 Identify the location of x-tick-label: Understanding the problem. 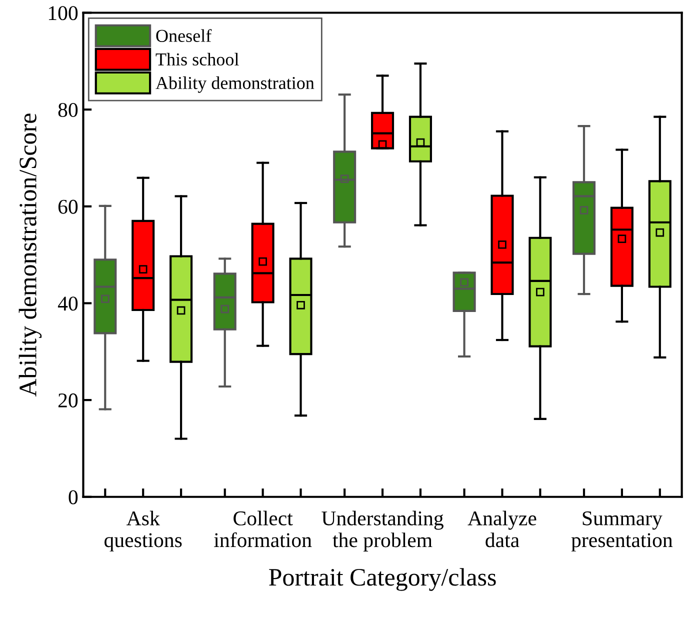
(383, 531).